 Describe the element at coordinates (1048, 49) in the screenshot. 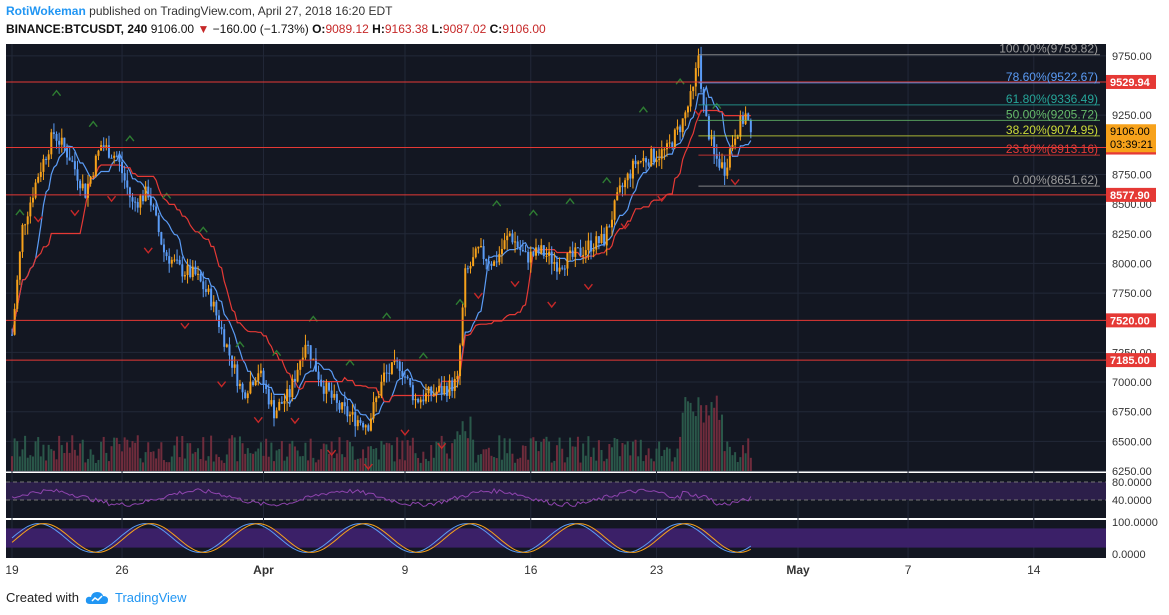

I see `fib-label: 100.00%(9759.82)` at that location.